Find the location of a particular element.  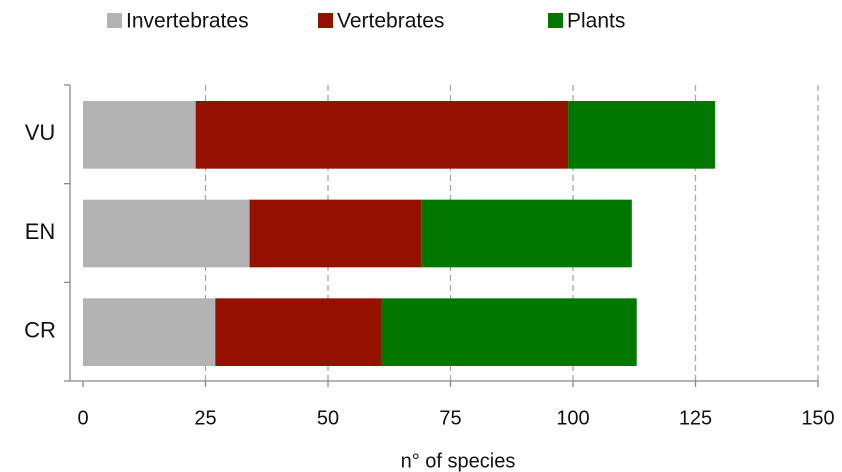

y-tick-label: CR is located at coordinates (40, 329).